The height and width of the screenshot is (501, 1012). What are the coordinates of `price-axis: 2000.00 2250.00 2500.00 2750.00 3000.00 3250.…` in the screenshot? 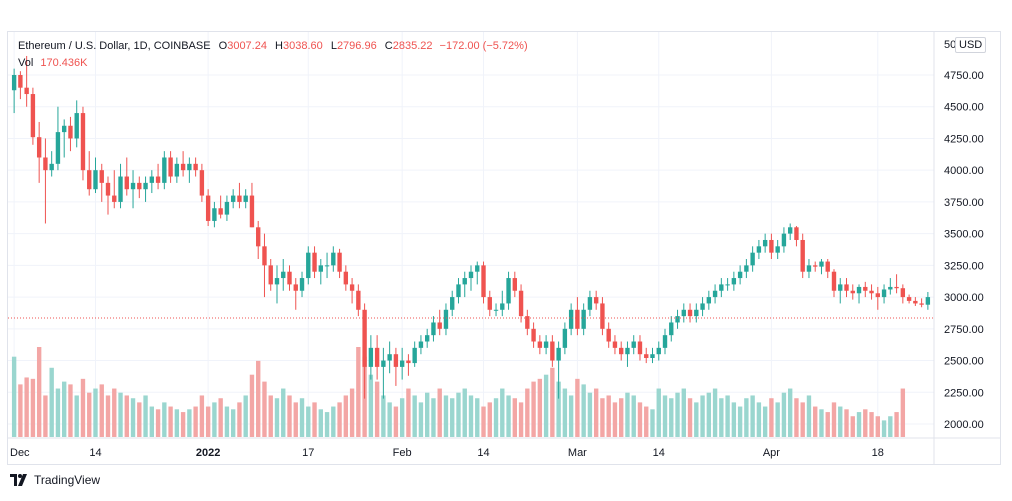 It's located at (958, 248).